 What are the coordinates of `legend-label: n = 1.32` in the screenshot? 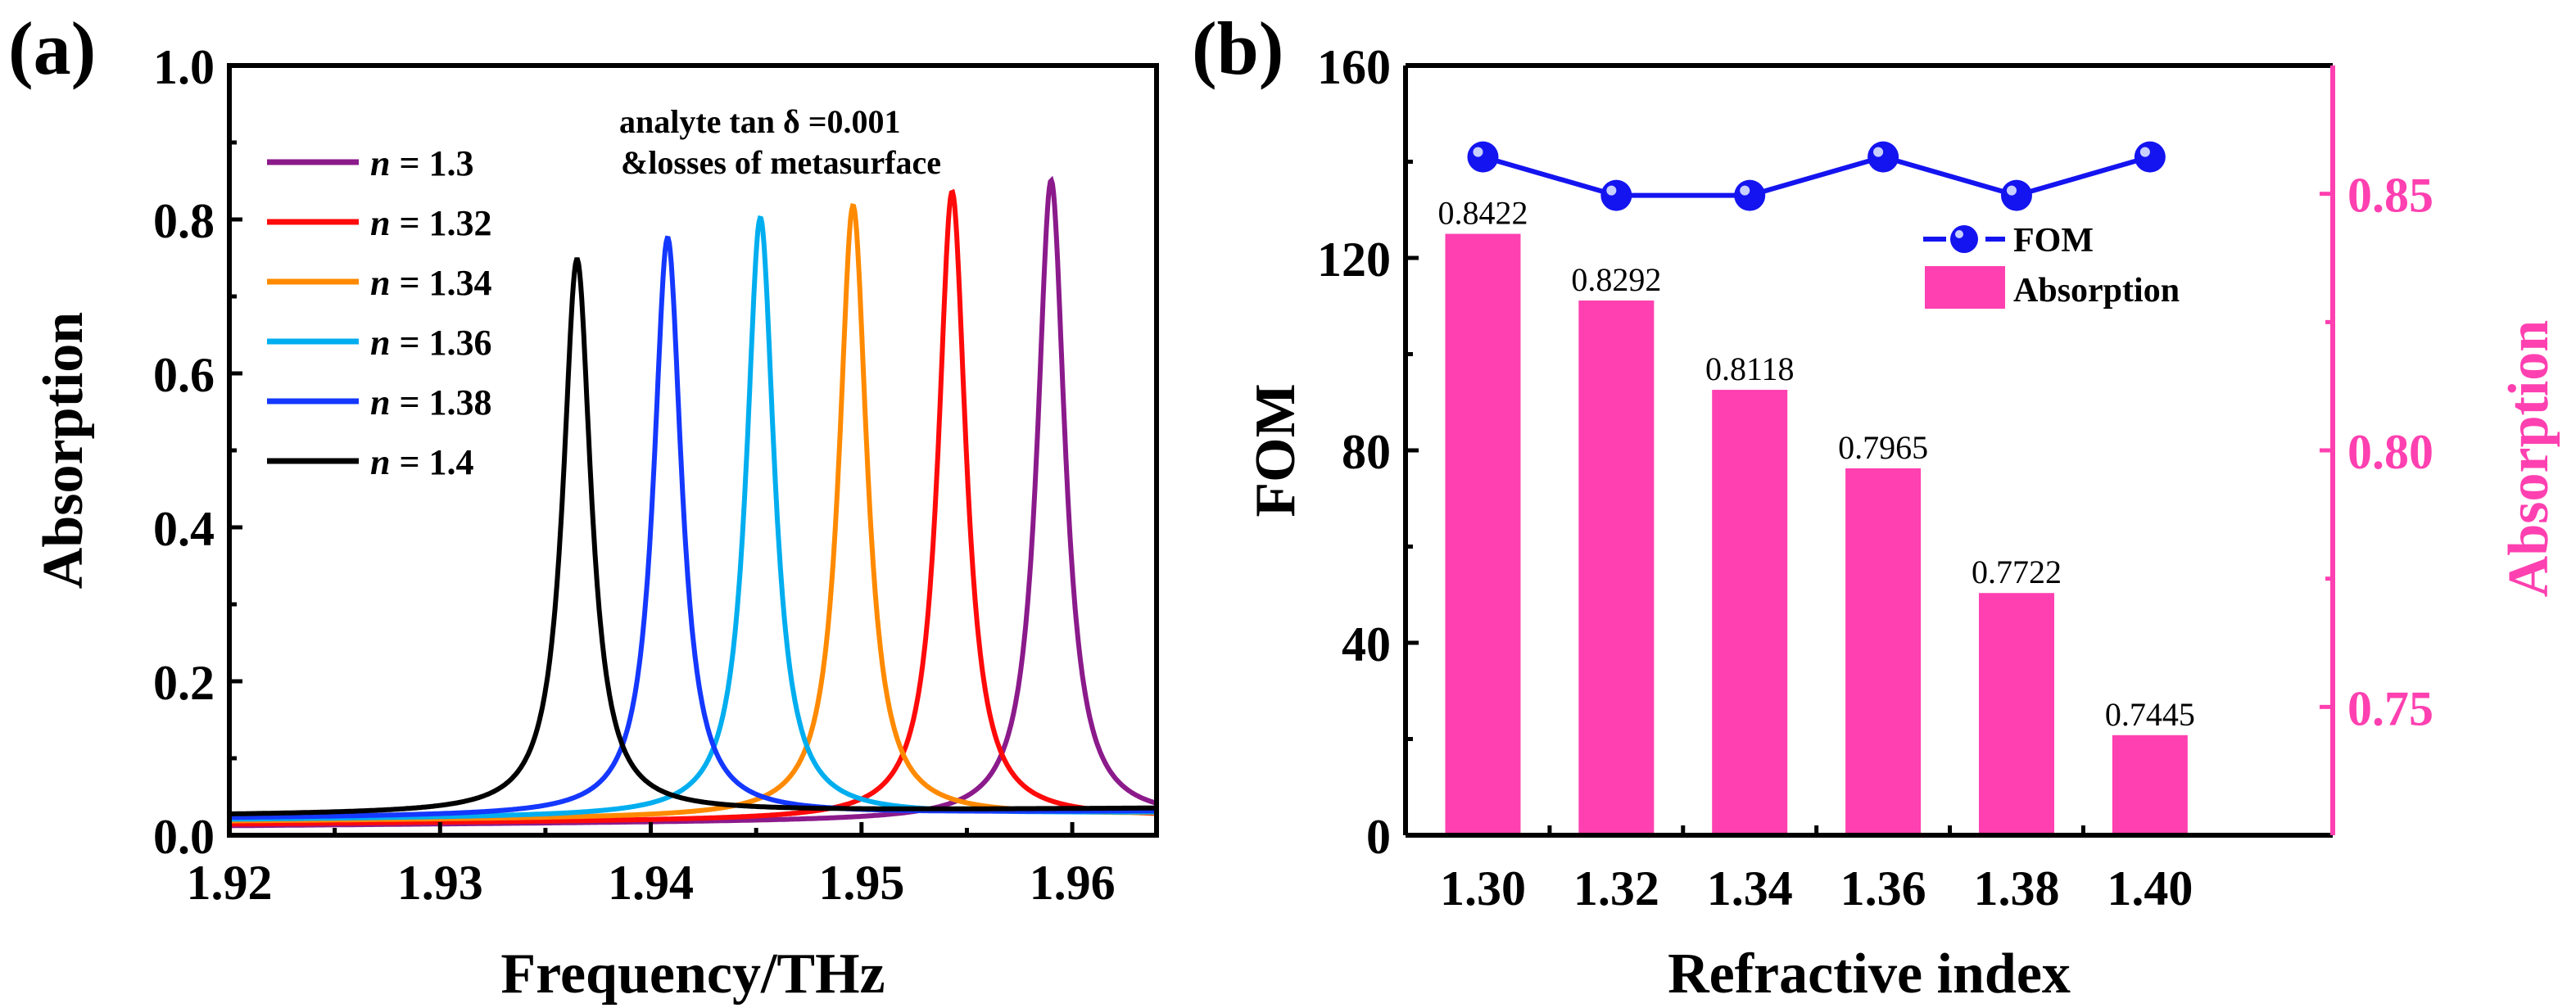 It's located at (431, 223).